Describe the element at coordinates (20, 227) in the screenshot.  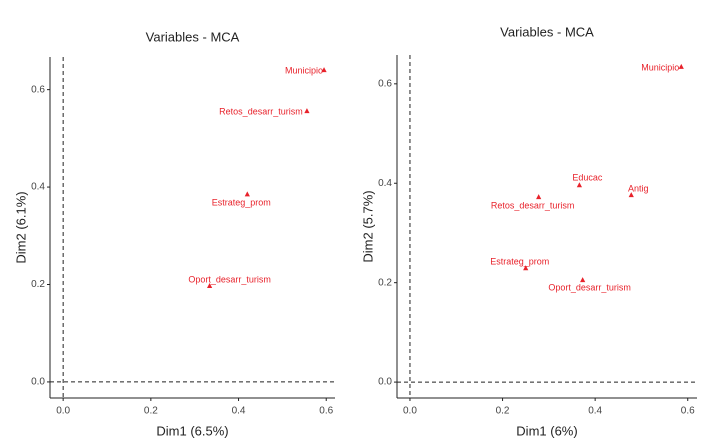
I see `y-axis-label: Dim2 (6.1%)` at that location.